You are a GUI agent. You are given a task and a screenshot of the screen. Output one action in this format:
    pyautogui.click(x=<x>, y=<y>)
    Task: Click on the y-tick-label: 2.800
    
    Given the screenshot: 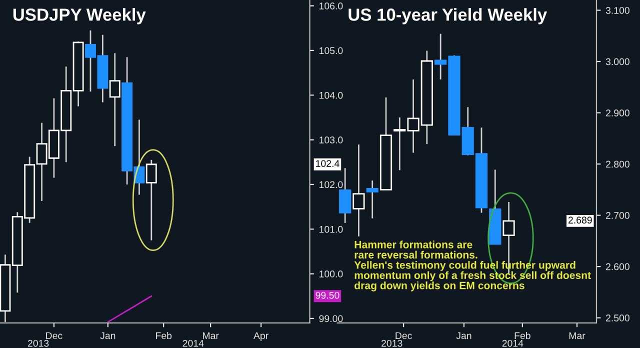 What is the action you would take?
    pyautogui.click(x=618, y=164)
    